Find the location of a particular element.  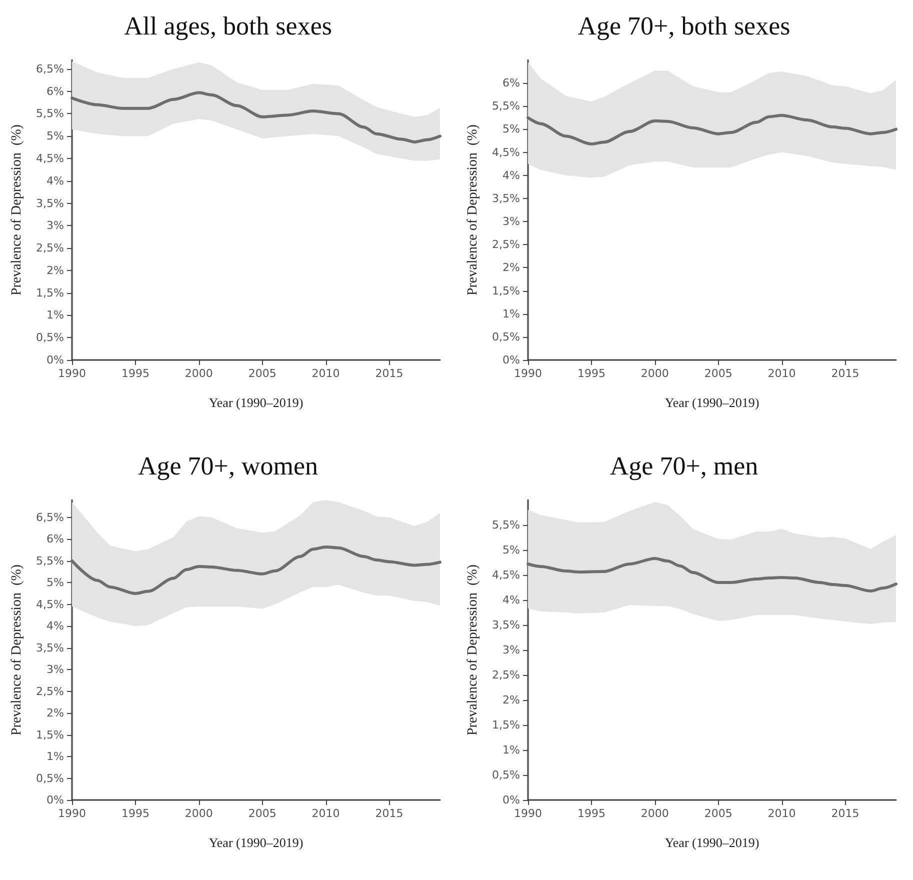

chart-title: Age 70+, both sexes is located at coordinates (684, 26).